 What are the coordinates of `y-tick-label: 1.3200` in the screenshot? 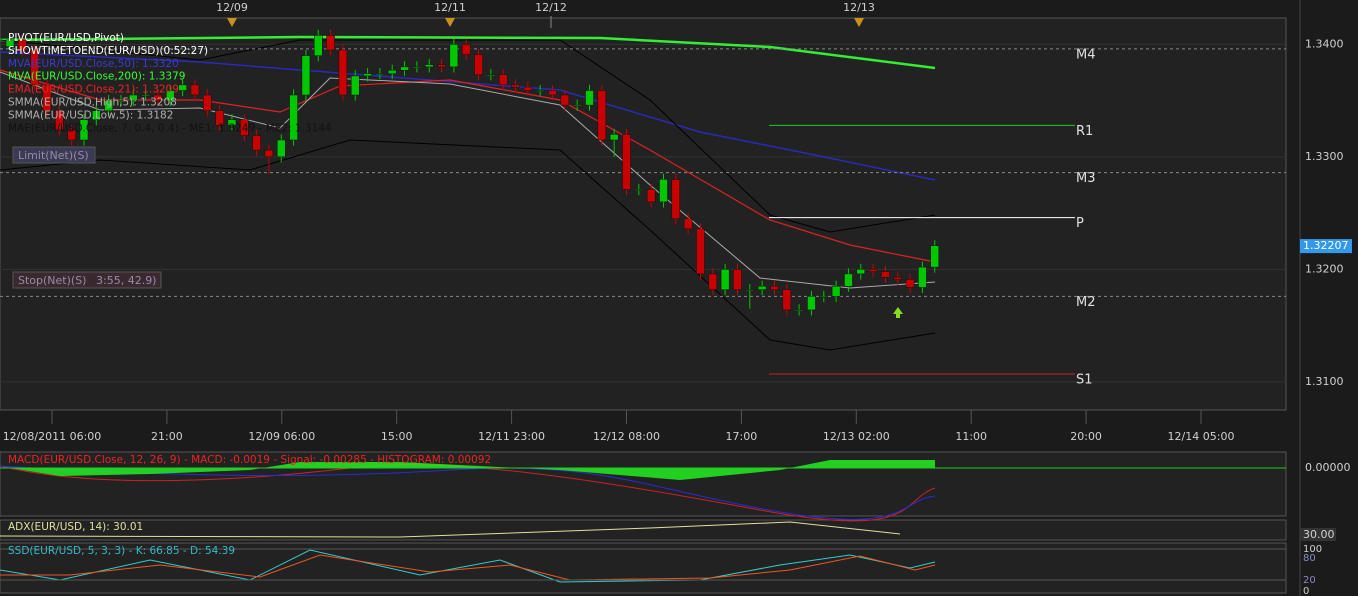 It's located at (1324, 268).